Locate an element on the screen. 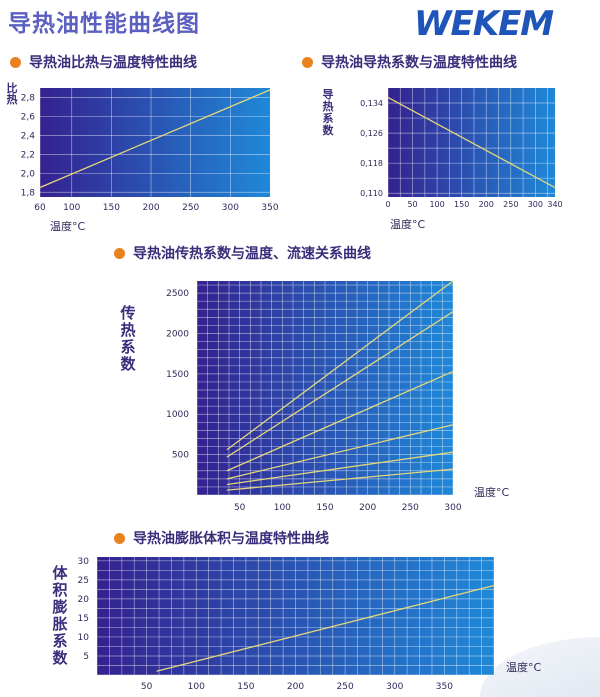 This screenshot has height=697, width=600. y-tick-label: 0,118 is located at coordinates (371, 163).